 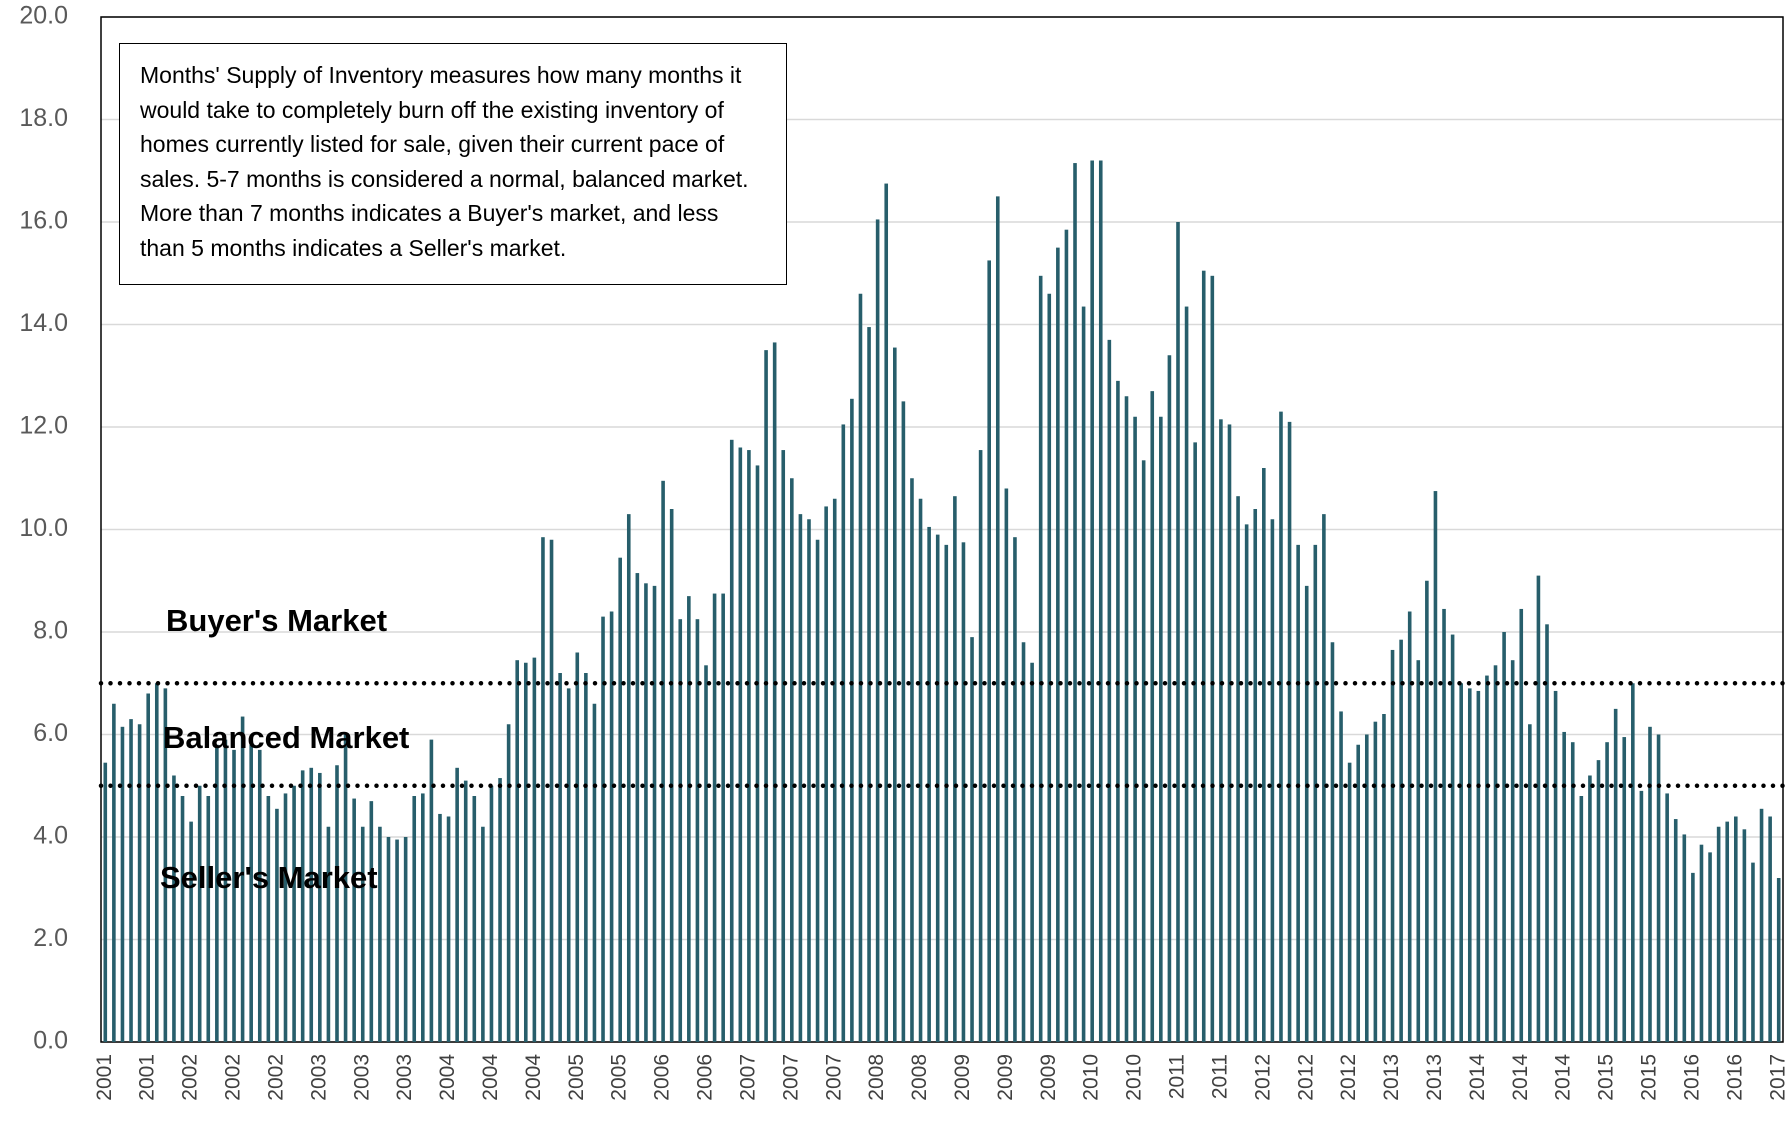 I want to click on zone-label: Buyer's Market, so click(x=276, y=620).